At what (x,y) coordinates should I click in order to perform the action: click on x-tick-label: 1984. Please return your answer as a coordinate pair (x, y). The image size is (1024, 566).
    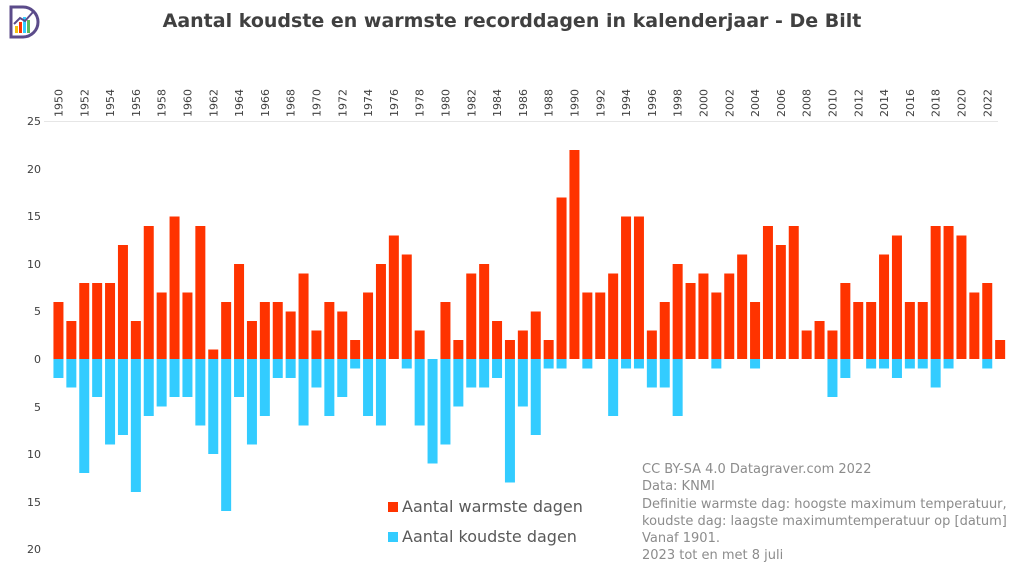
    Looking at the image, I should click on (497, 103).